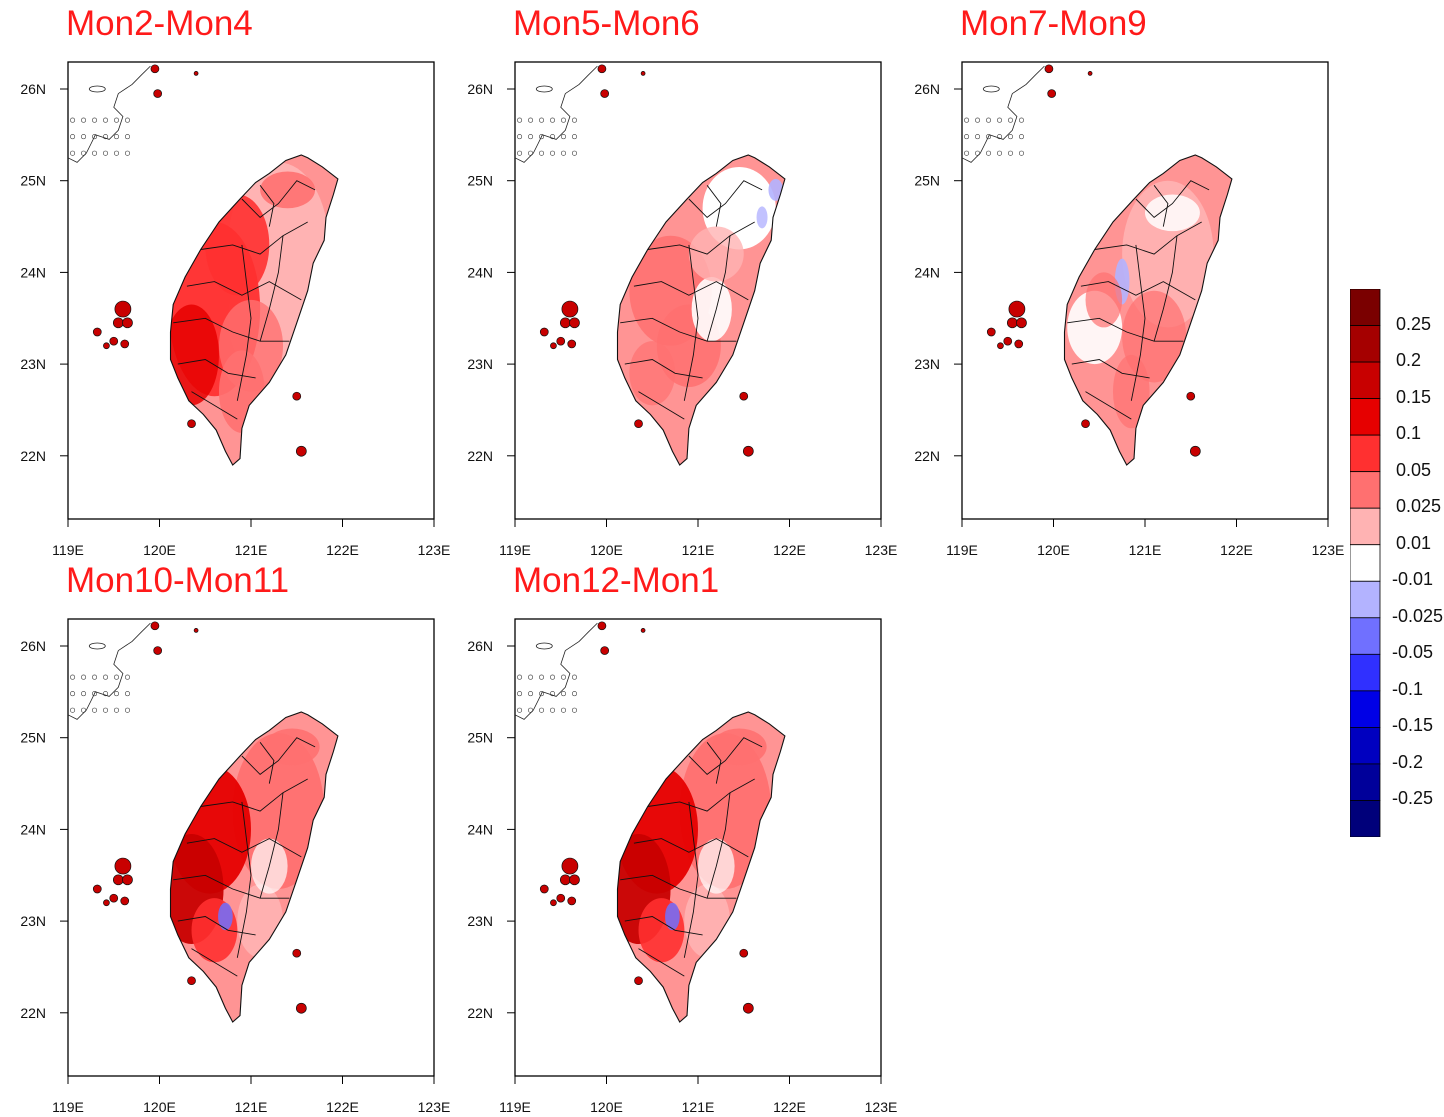  I want to click on y-tick-label: 23N, so click(480, 364).